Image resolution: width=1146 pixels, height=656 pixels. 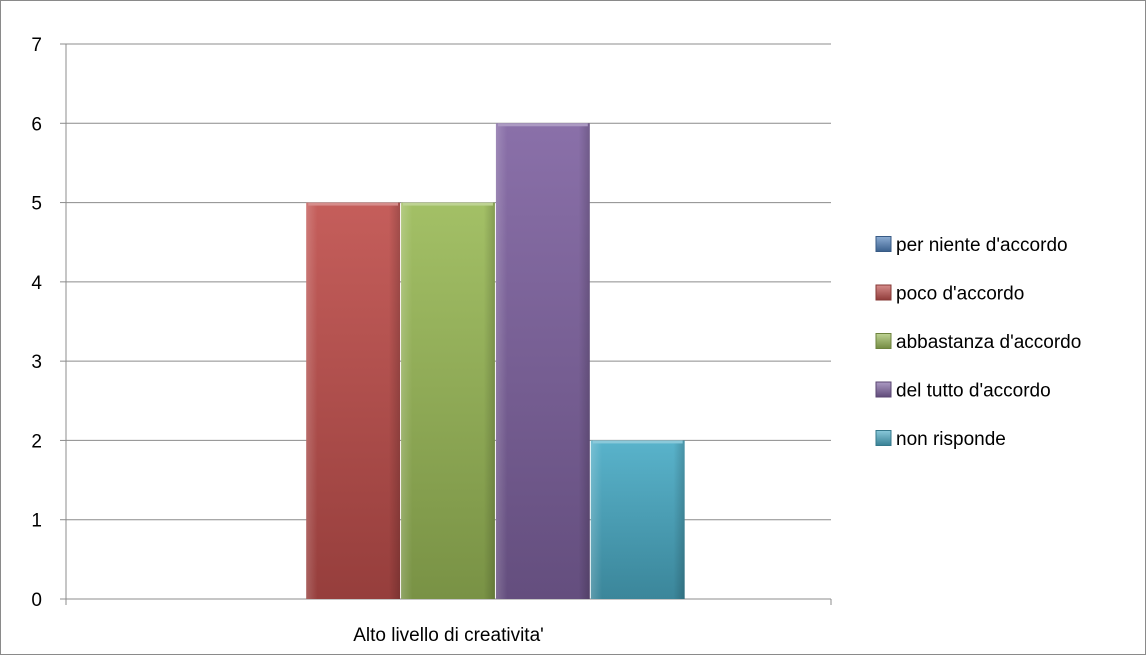 I want to click on legend-item-per-niente-d-accordo: per niente d'accordo, so click(x=971, y=245).